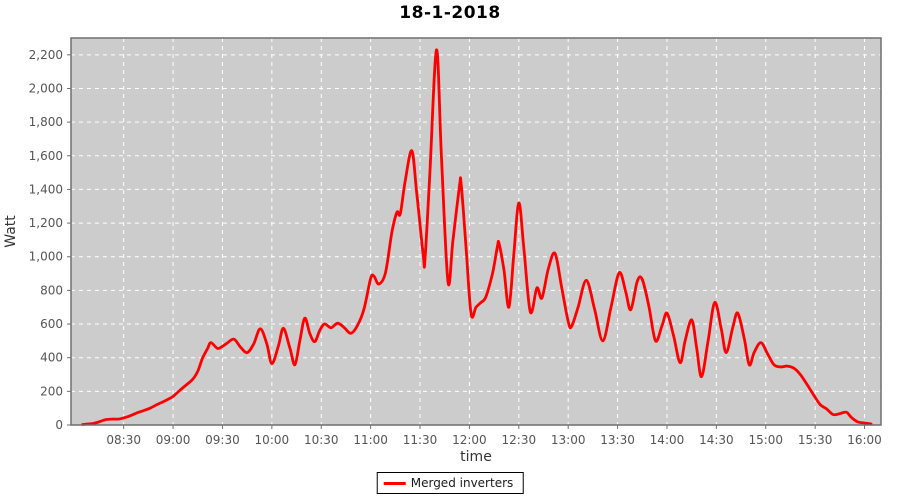 The height and width of the screenshot is (500, 900). I want to click on legend-box: Merged inverters, so click(450, 483).